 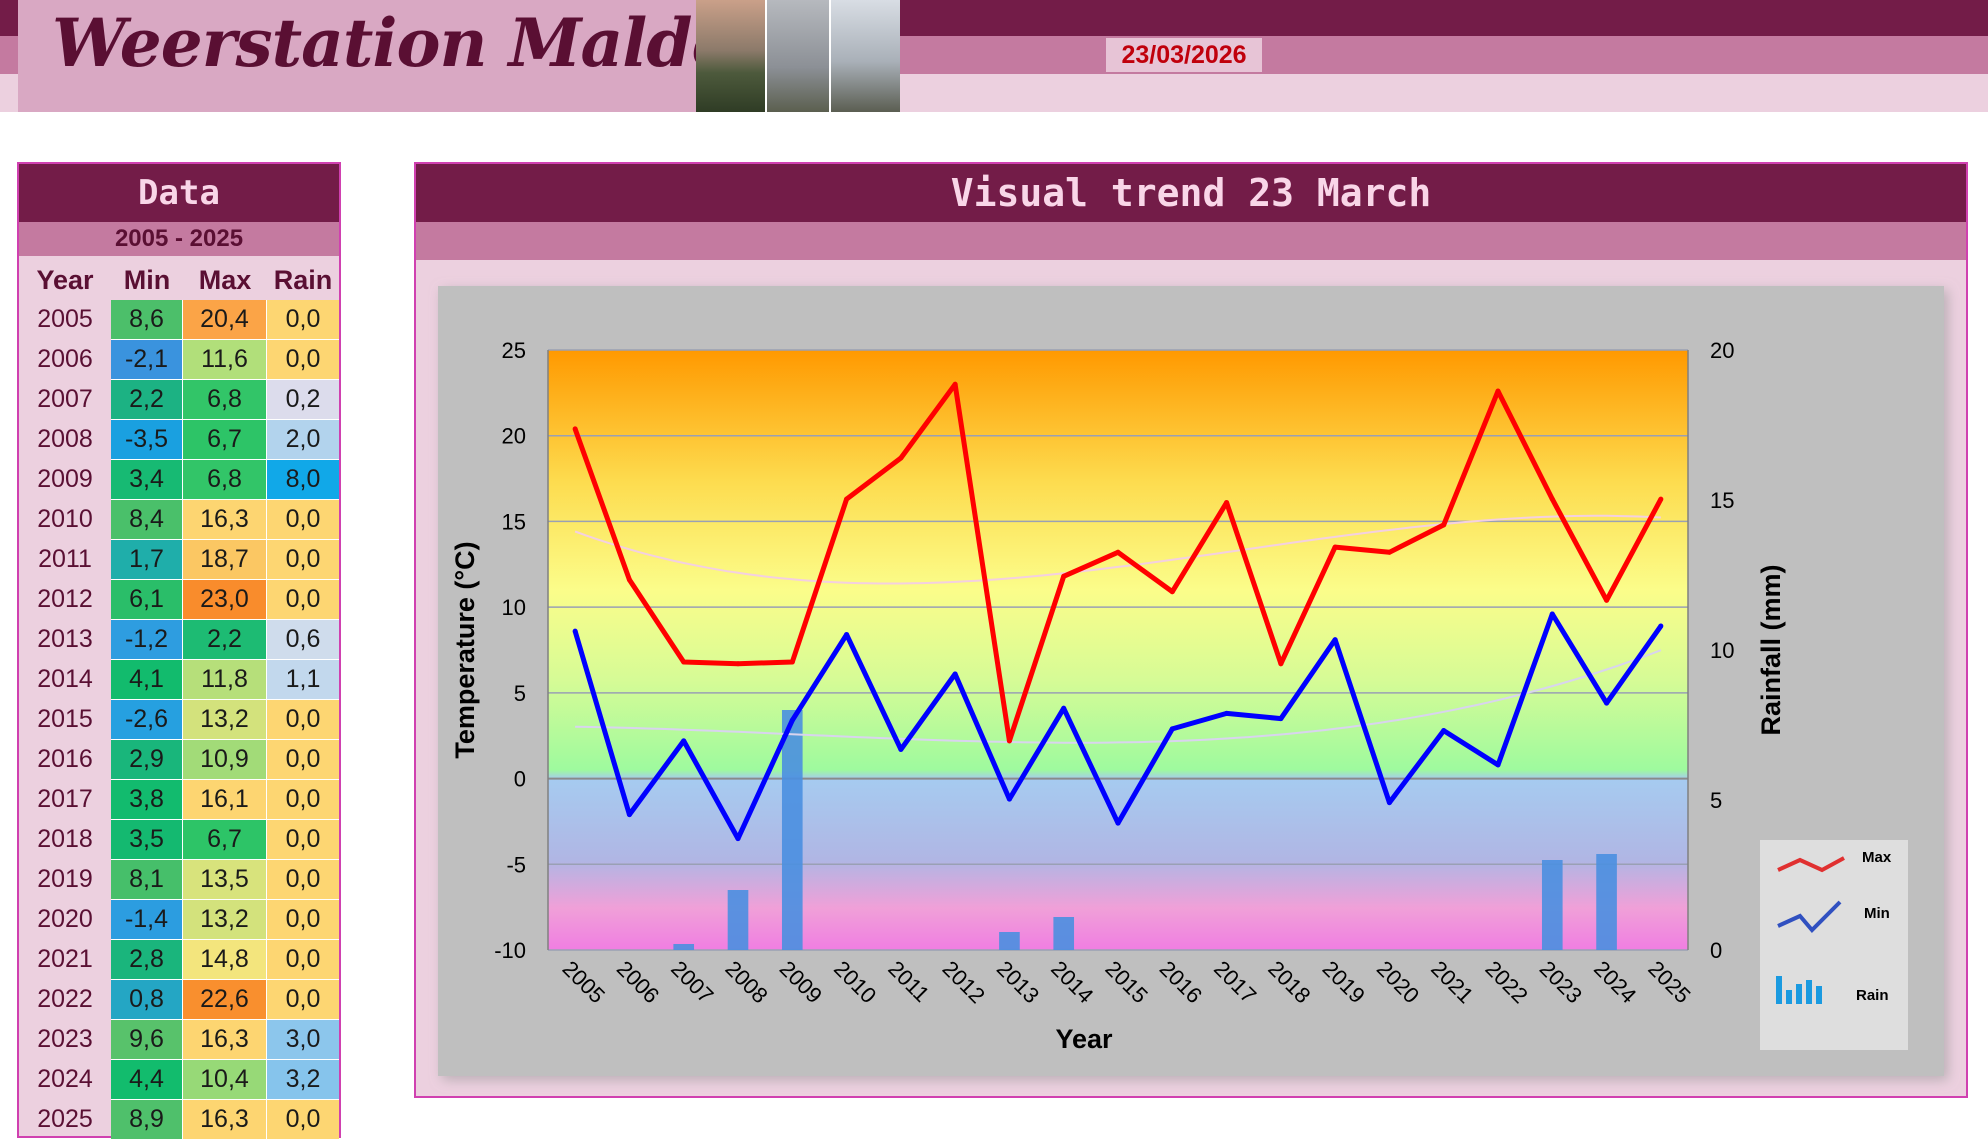 What do you see at coordinates (147, 280) in the screenshot?
I see `column-header-min: Min` at bounding box center [147, 280].